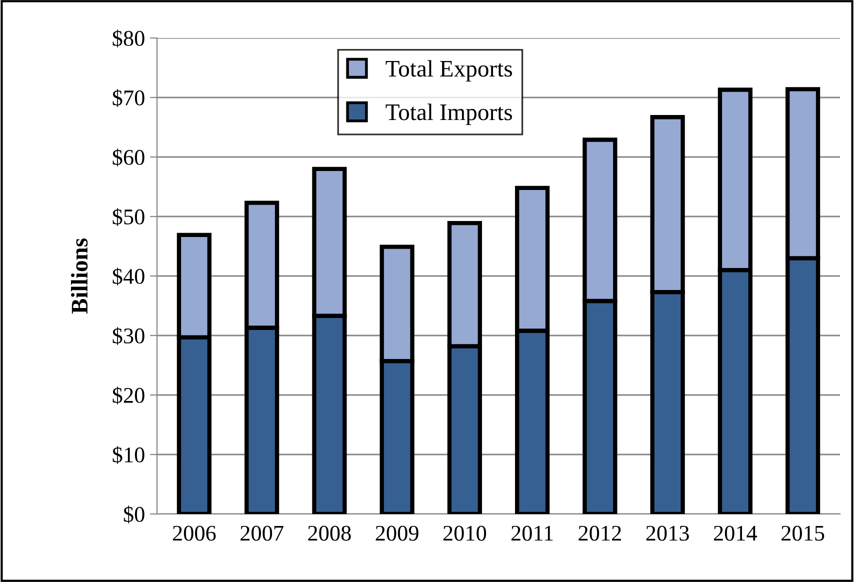 The image size is (854, 582). What do you see at coordinates (128, 39) in the screenshot?
I see `y-tick-label: $80` at bounding box center [128, 39].